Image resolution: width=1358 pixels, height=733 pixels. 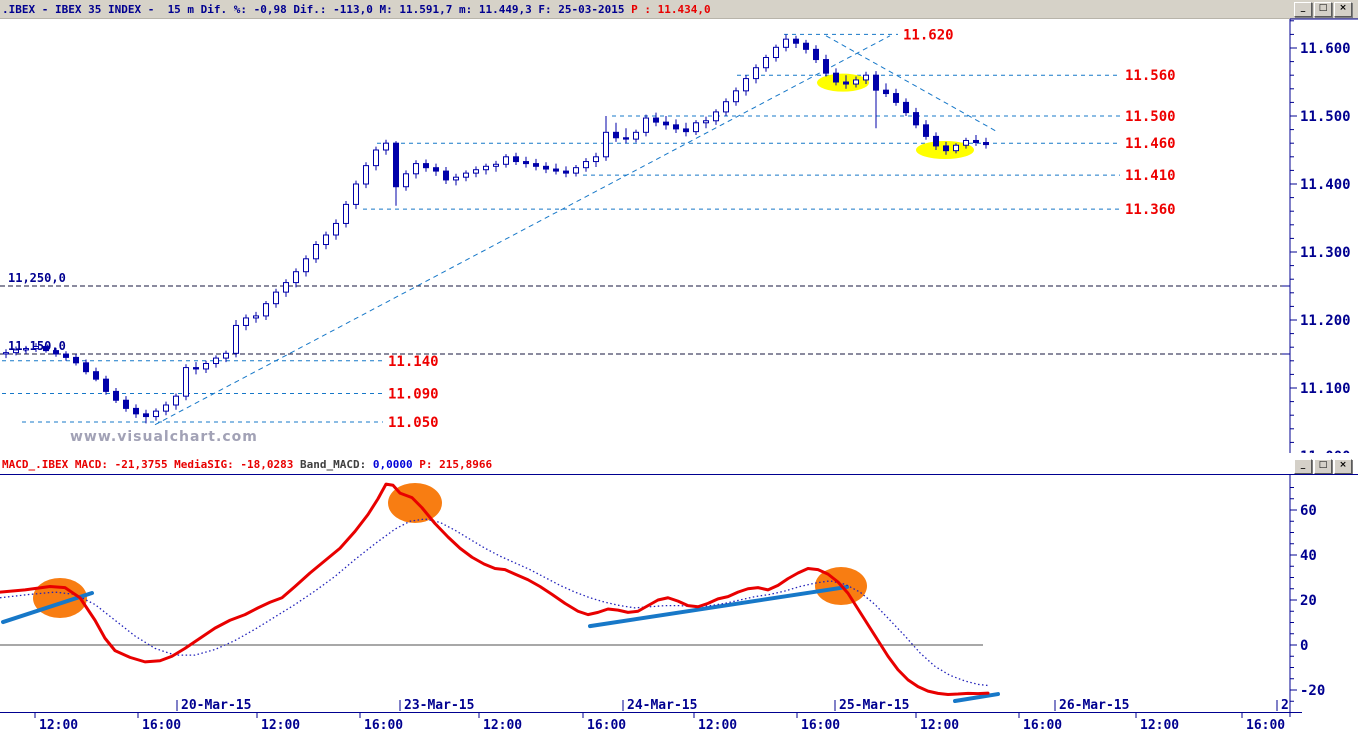 I want to click on price-level-dark-label: 11,250,0, so click(x=37, y=278).